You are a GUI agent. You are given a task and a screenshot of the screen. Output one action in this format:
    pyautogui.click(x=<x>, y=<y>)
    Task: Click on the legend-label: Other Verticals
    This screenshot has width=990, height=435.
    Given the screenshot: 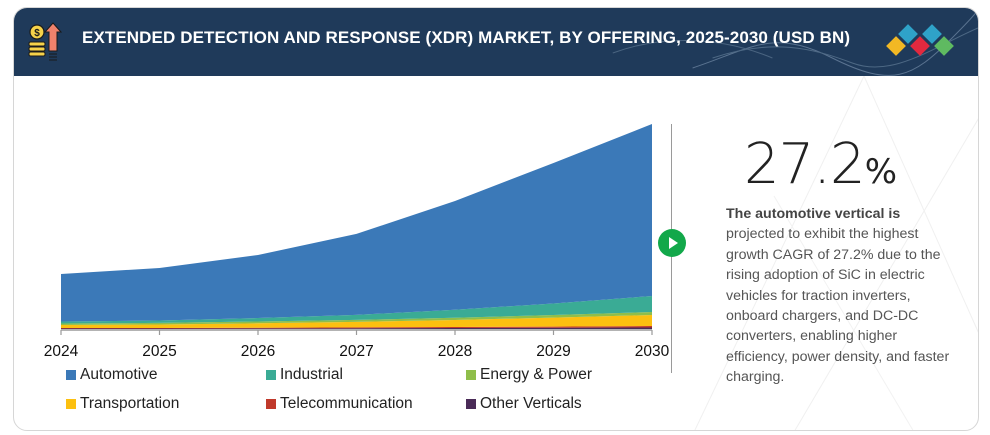 What is the action you would take?
    pyautogui.click(x=531, y=403)
    